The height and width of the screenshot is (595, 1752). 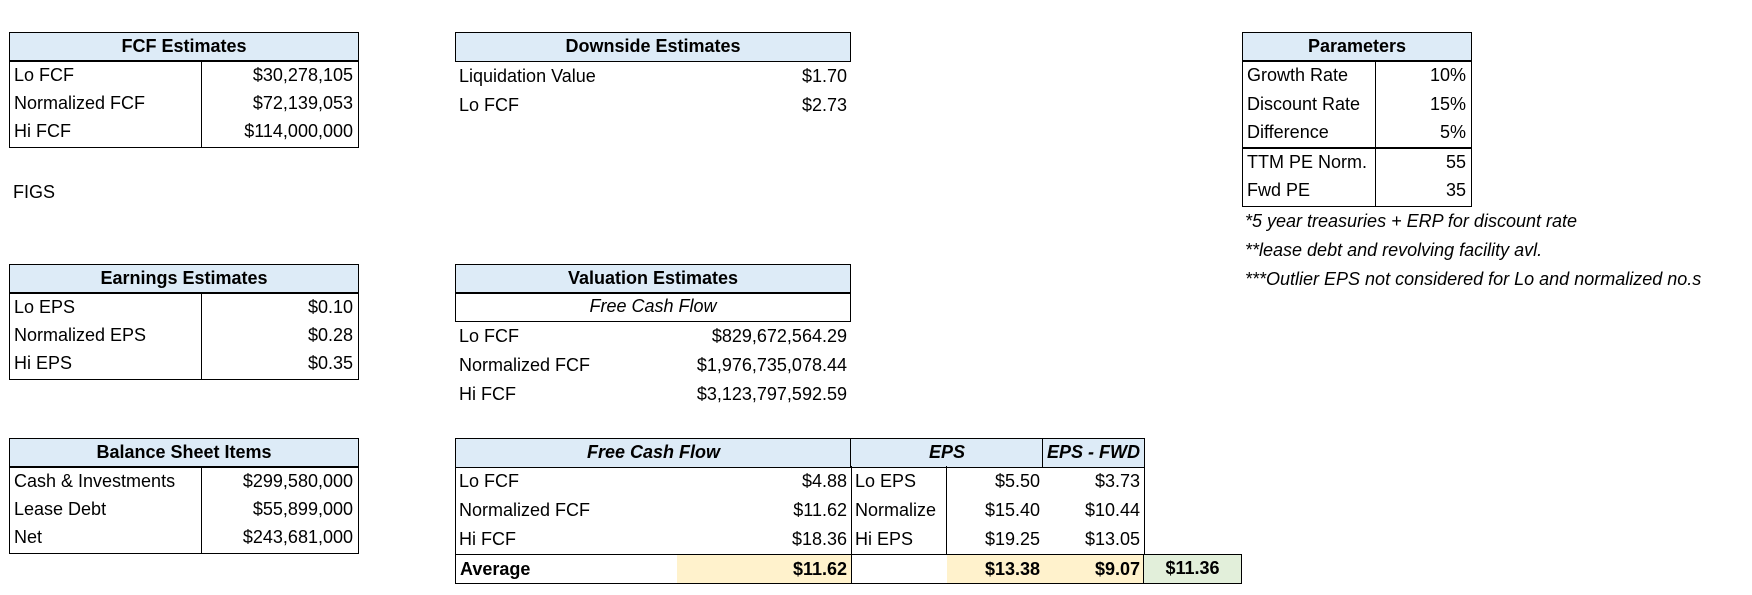 I want to click on per-share-hi-fcf-value: $18.36, so click(x=819, y=539).